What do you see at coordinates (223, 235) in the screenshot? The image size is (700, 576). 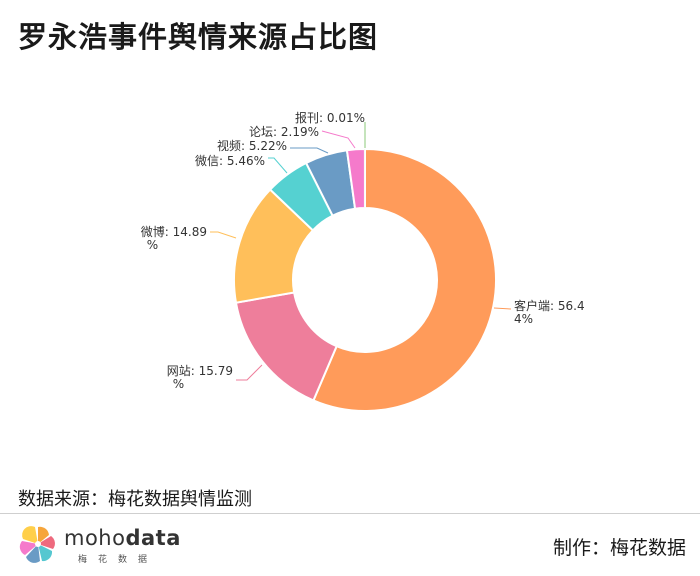 I see `leader-line-微博` at bounding box center [223, 235].